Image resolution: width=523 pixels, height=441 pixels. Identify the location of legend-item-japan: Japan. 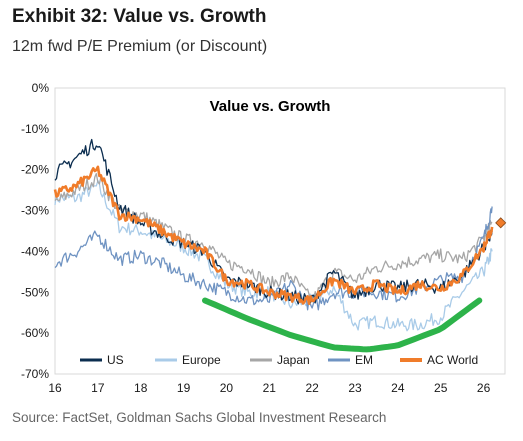
(280, 360).